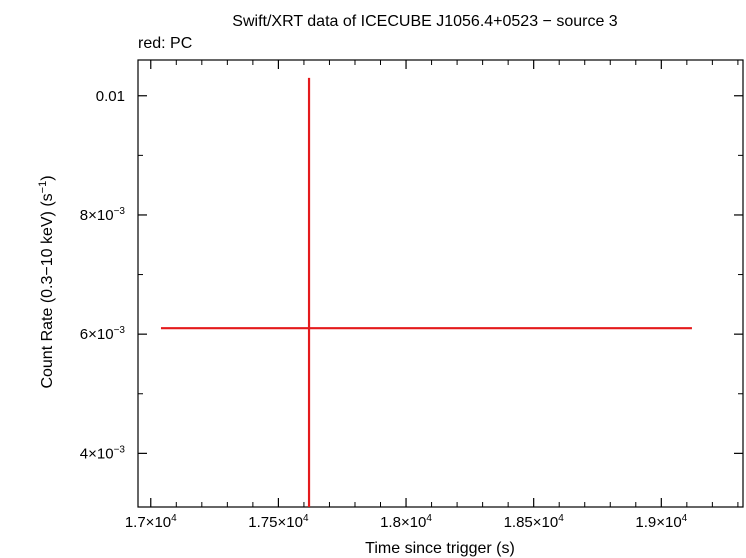 This screenshot has width=746, height=558. Describe the element at coordinates (103, 453) in the screenshot. I see `y-tick-label: 4×10⁻³` at that location.